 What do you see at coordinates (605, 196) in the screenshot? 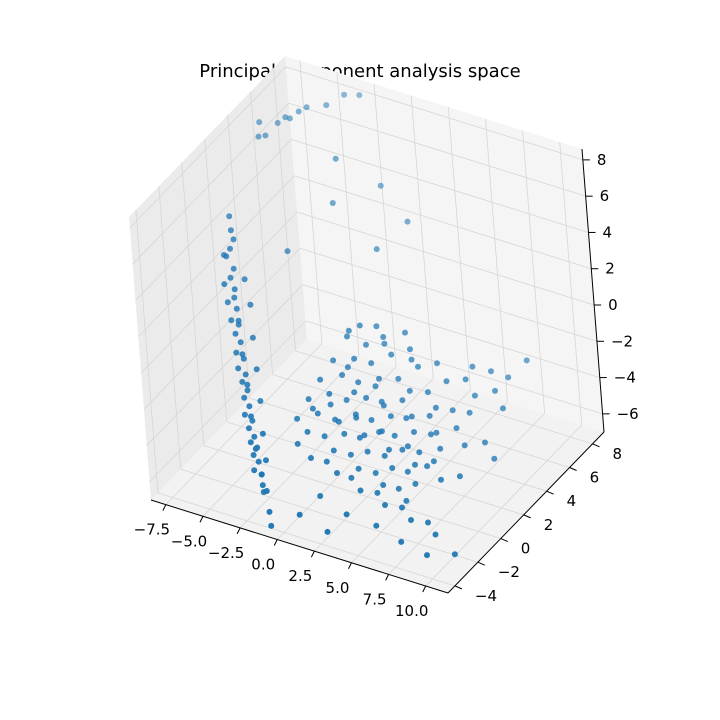
I see `z-tick-label: 6` at bounding box center [605, 196].